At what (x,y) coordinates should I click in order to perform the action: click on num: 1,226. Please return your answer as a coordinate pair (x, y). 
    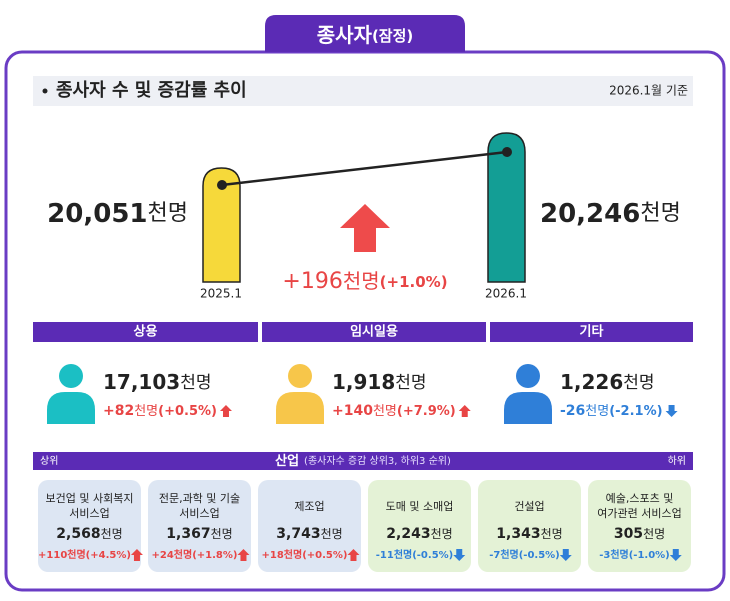
    Looking at the image, I should click on (591, 382).